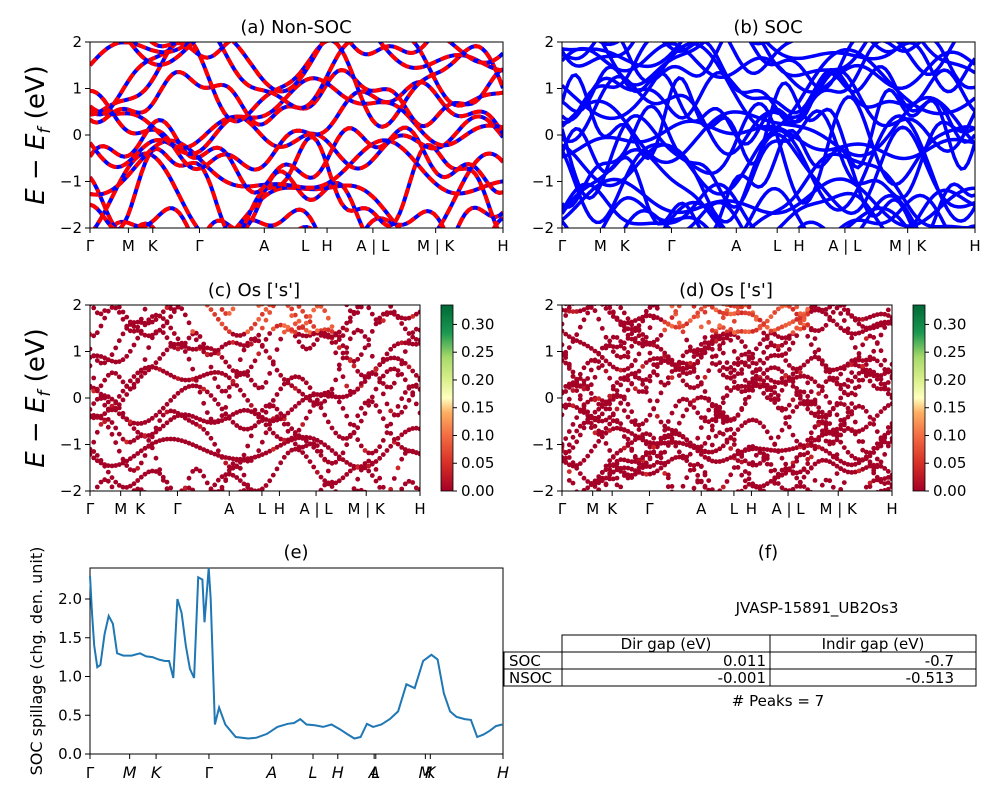 The image size is (1000, 800). What do you see at coordinates (128, 246) in the screenshot?
I see `panel-a-xtick-label: M` at bounding box center [128, 246].